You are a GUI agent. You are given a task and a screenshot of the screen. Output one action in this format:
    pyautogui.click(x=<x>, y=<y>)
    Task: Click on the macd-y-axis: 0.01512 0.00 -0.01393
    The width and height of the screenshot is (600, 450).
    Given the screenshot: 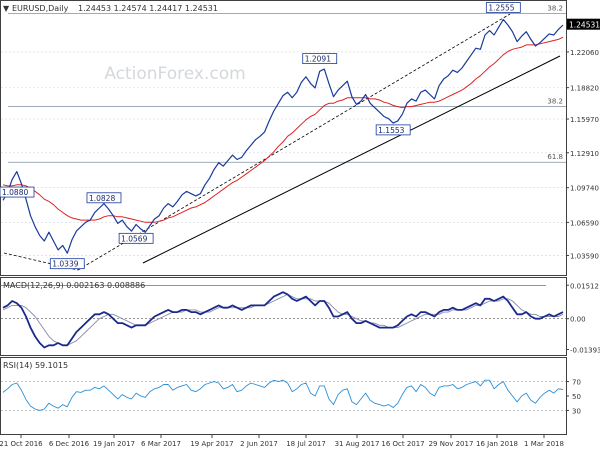 What is the action you would take?
    pyautogui.click(x=583, y=318)
    